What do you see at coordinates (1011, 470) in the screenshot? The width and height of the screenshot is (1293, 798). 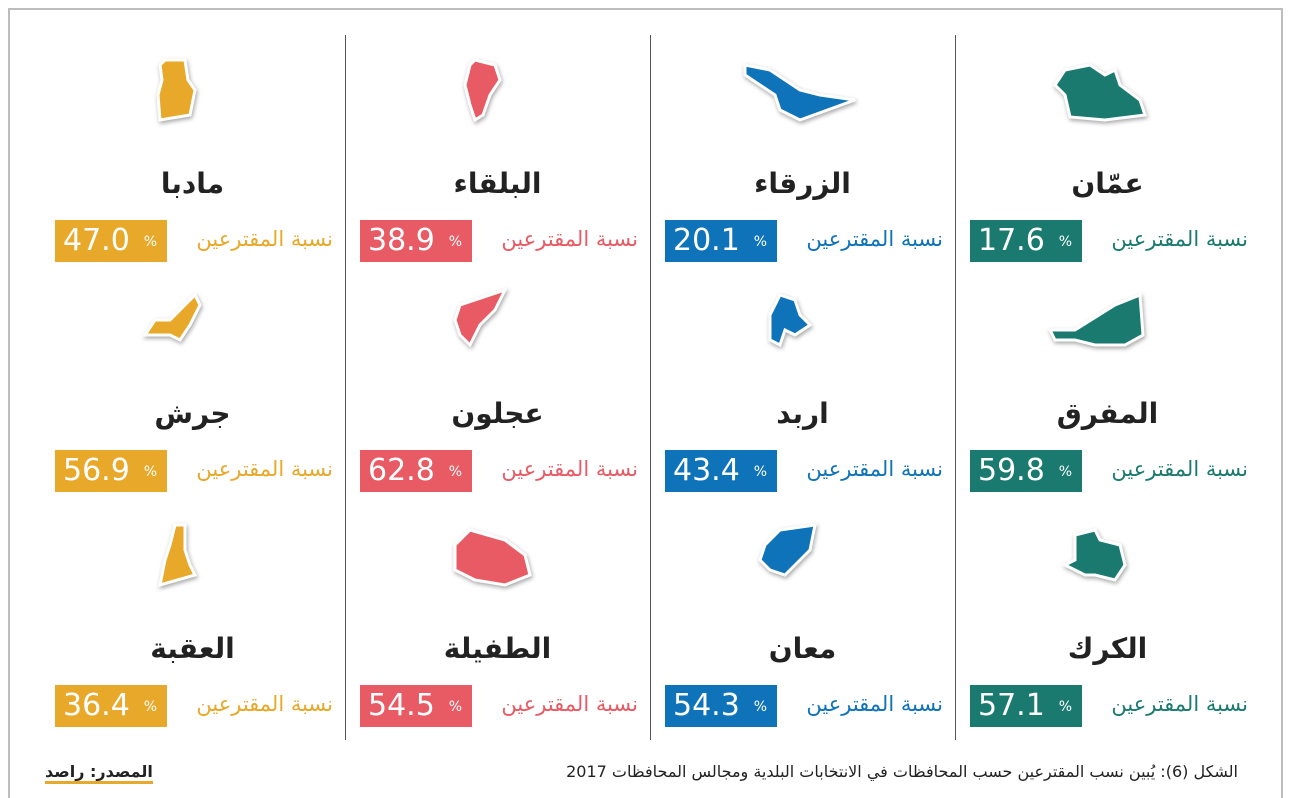 I see `value: 59.8` at bounding box center [1011, 470].